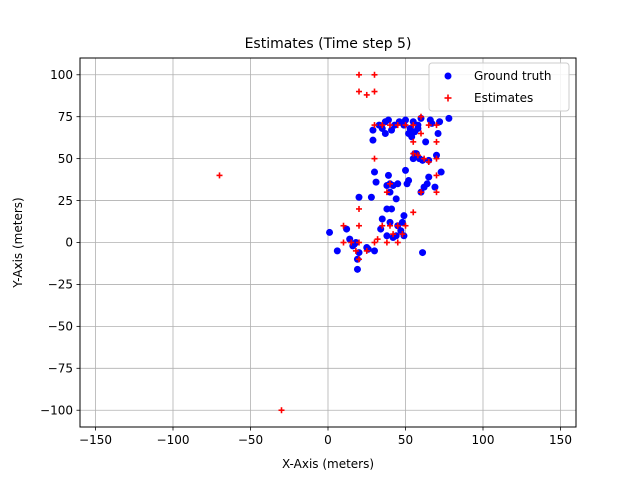 This screenshot has width=640, height=480. I want to click on x-tick-label: 150, so click(560, 440).